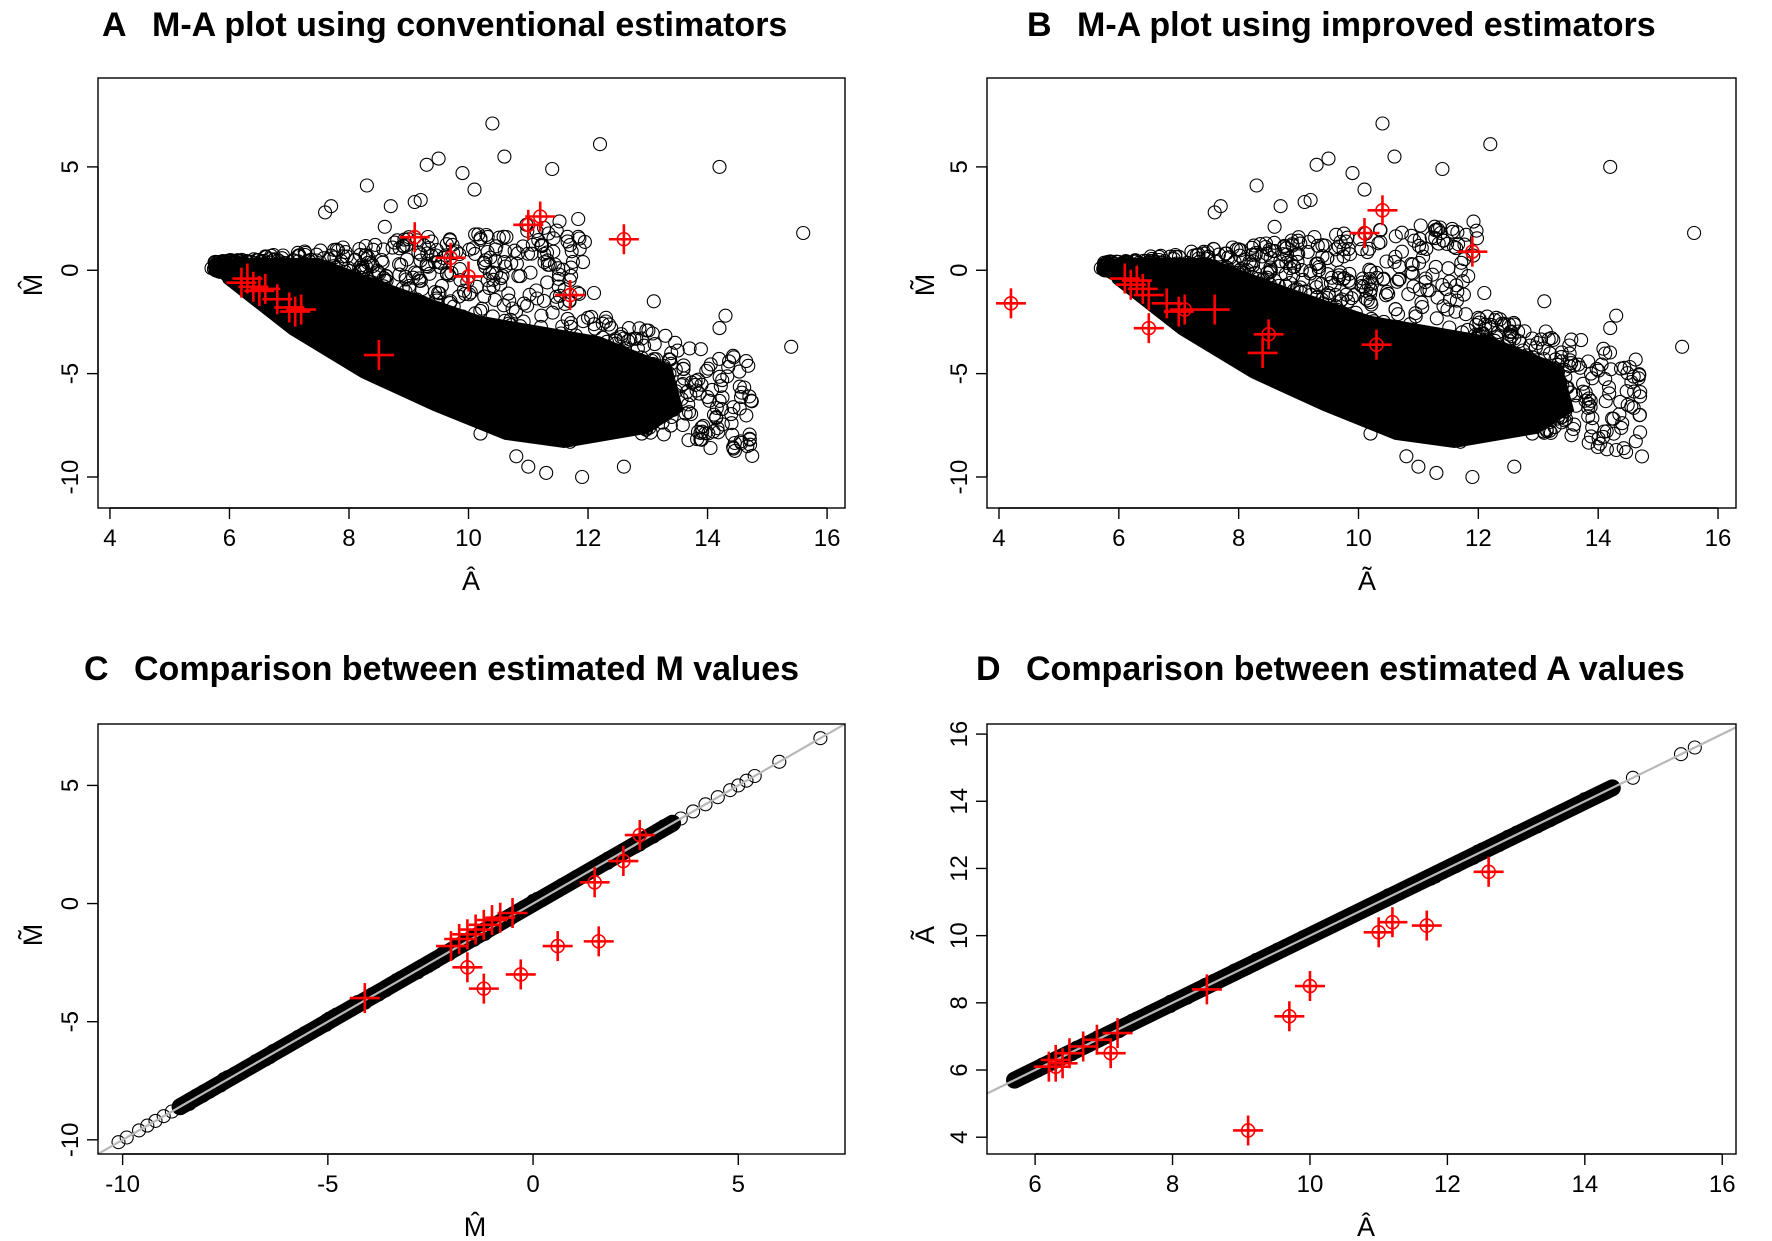 The width and height of the screenshot is (1772, 1241). I want to click on identity-line, so click(1361, 910).